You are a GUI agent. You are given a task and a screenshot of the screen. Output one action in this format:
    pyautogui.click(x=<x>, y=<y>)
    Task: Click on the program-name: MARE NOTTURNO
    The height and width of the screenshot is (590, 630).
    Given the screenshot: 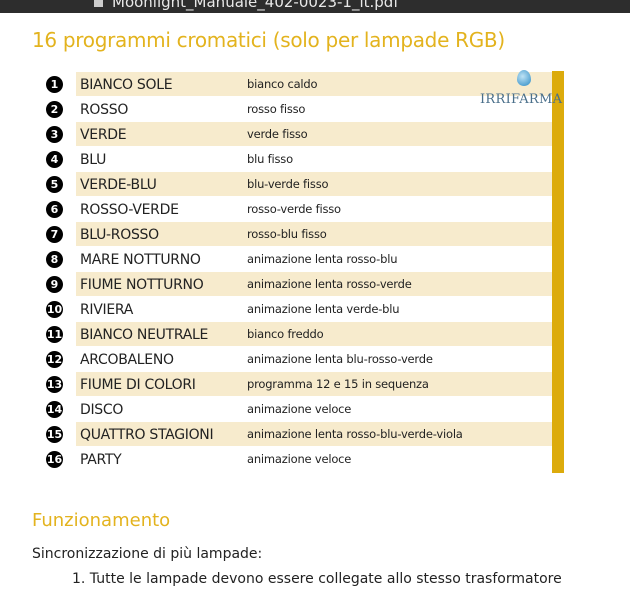 What is the action you would take?
    pyautogui.click(x=140, y=260)
    